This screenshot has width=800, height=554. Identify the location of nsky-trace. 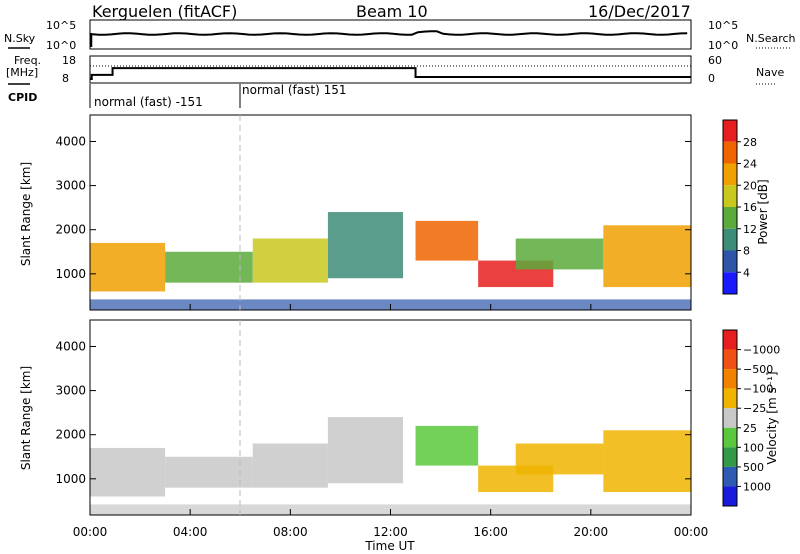
(389, 38).